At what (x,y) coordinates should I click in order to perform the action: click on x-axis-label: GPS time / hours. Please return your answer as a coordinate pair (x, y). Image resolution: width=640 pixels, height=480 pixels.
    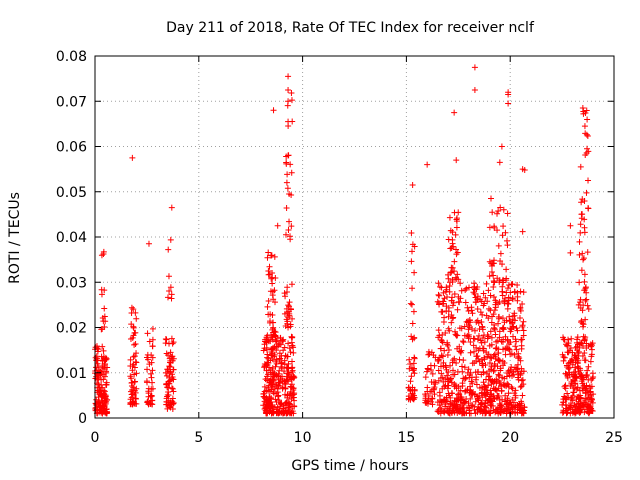
    Looking at the image, I should click on (349, 466).